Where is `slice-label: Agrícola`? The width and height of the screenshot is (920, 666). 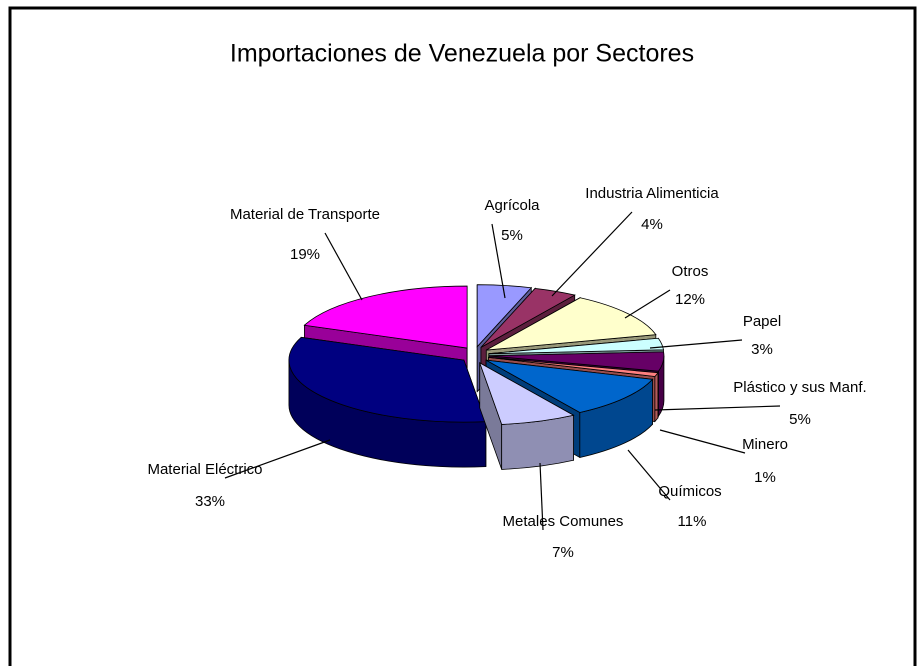 slice-label: Agrícola is located at coordinates (512, 205).